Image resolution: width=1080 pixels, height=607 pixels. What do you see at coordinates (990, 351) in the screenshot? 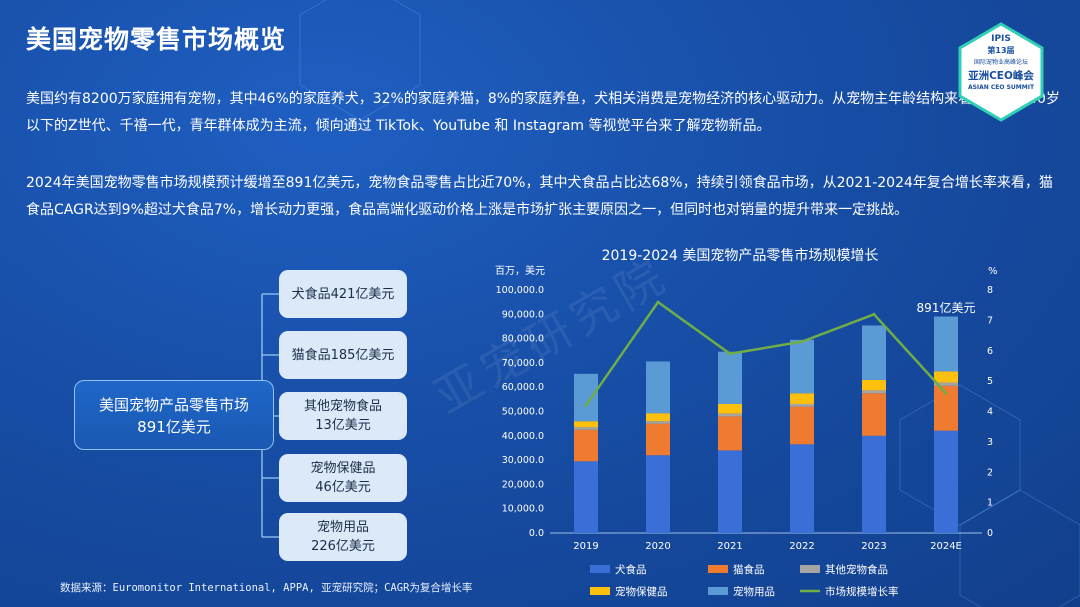
I see `y-tick-right: 6` at bounding box center [990, 351].